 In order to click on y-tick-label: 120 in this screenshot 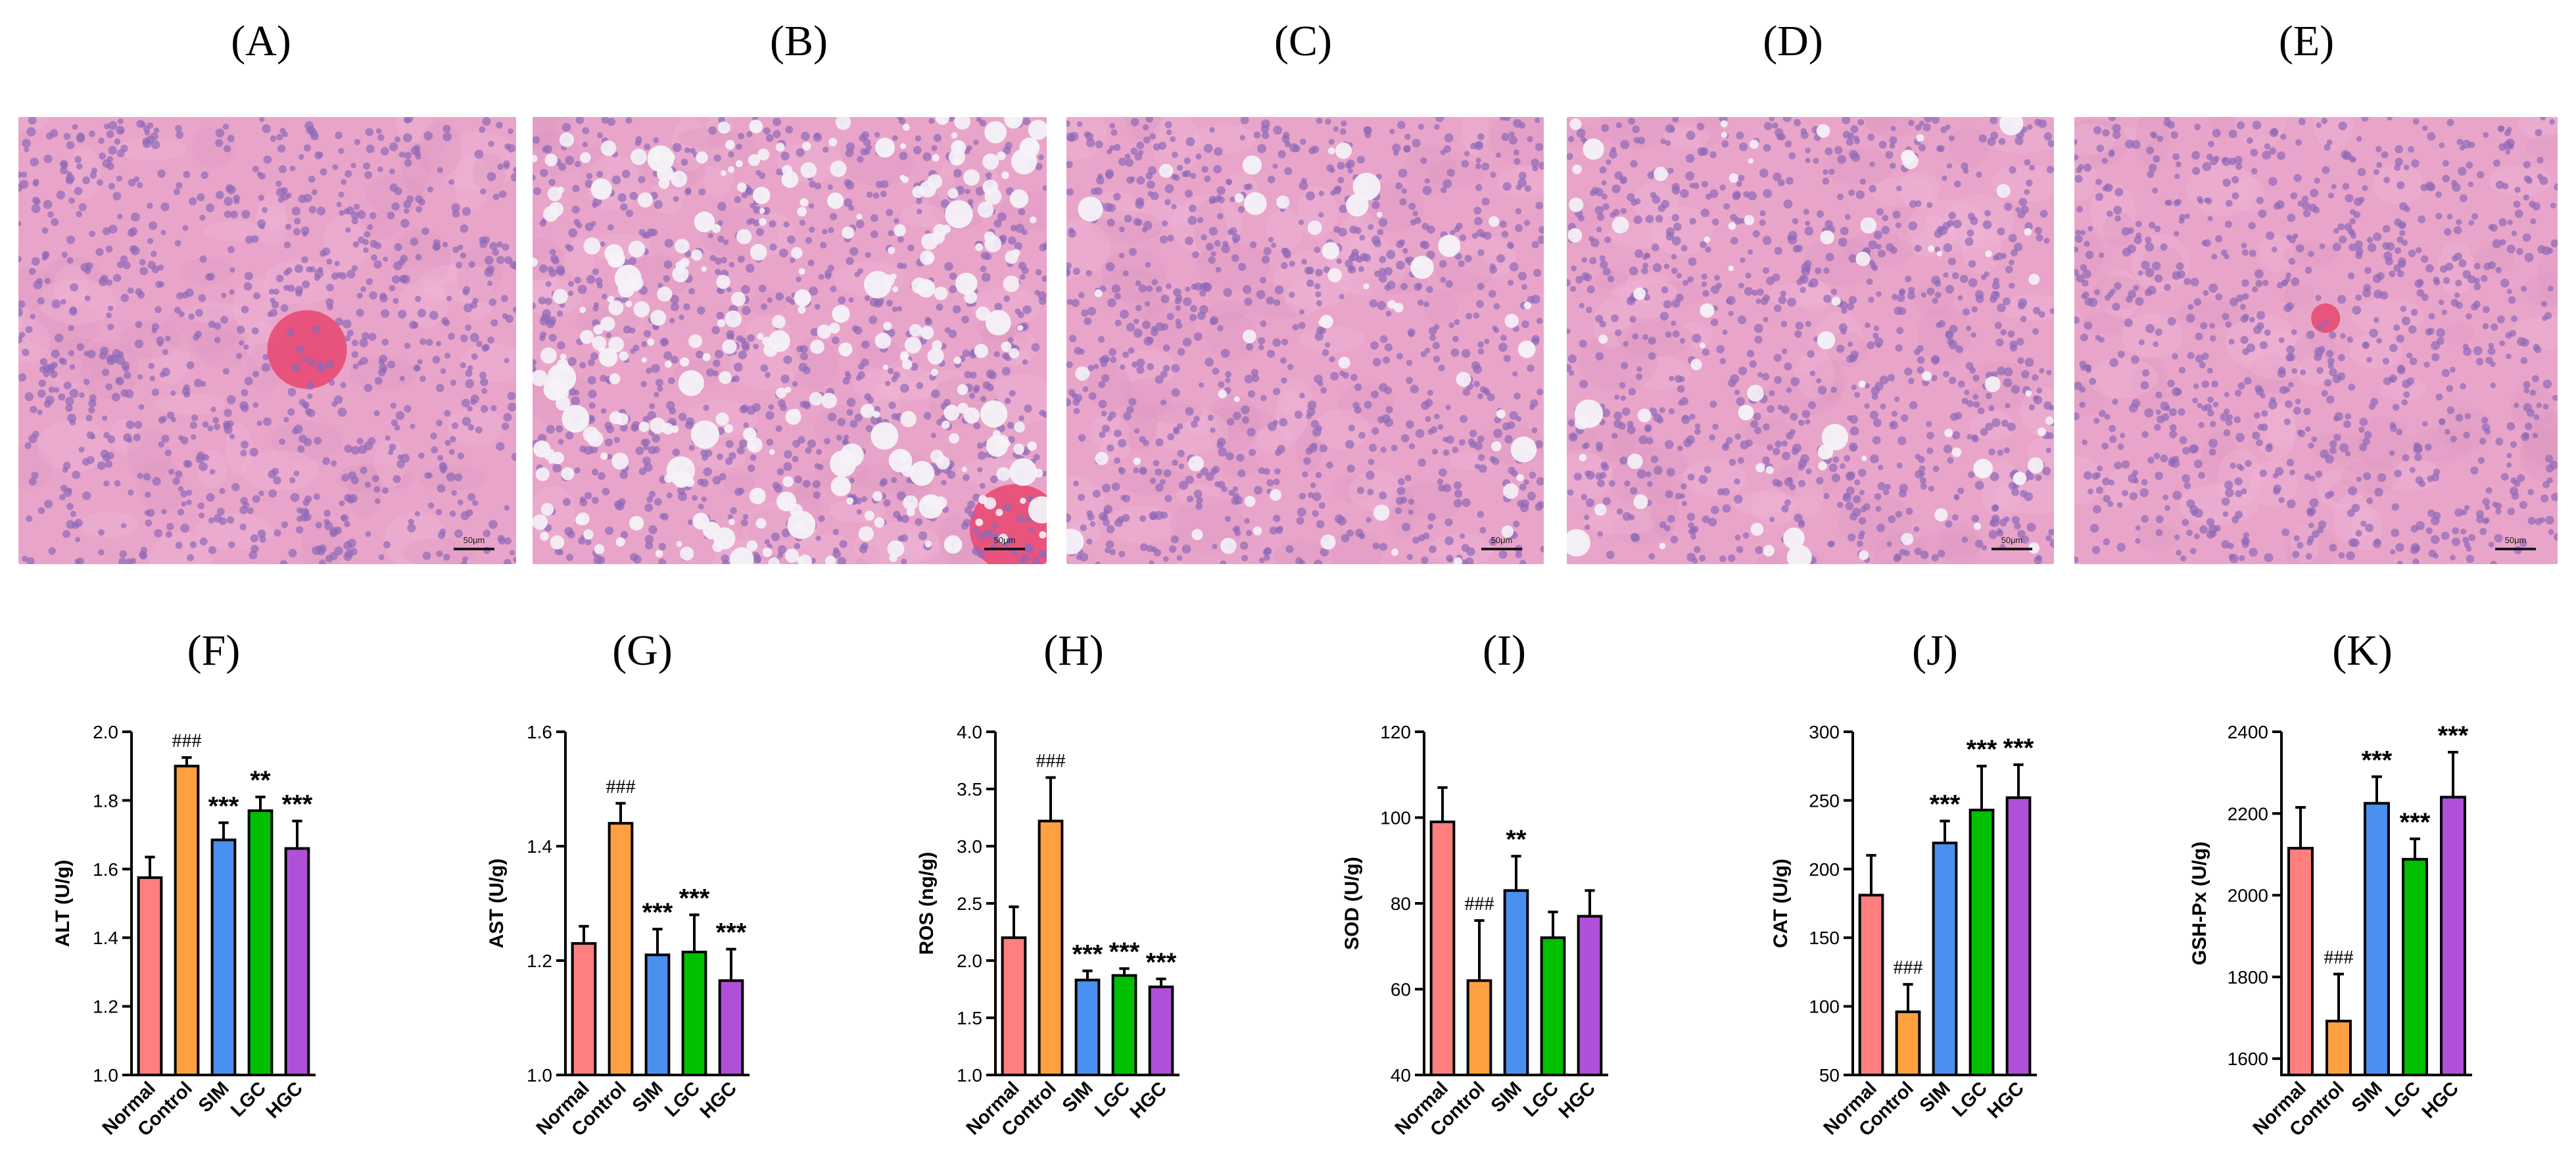, I will do `click(1395, 732)`.